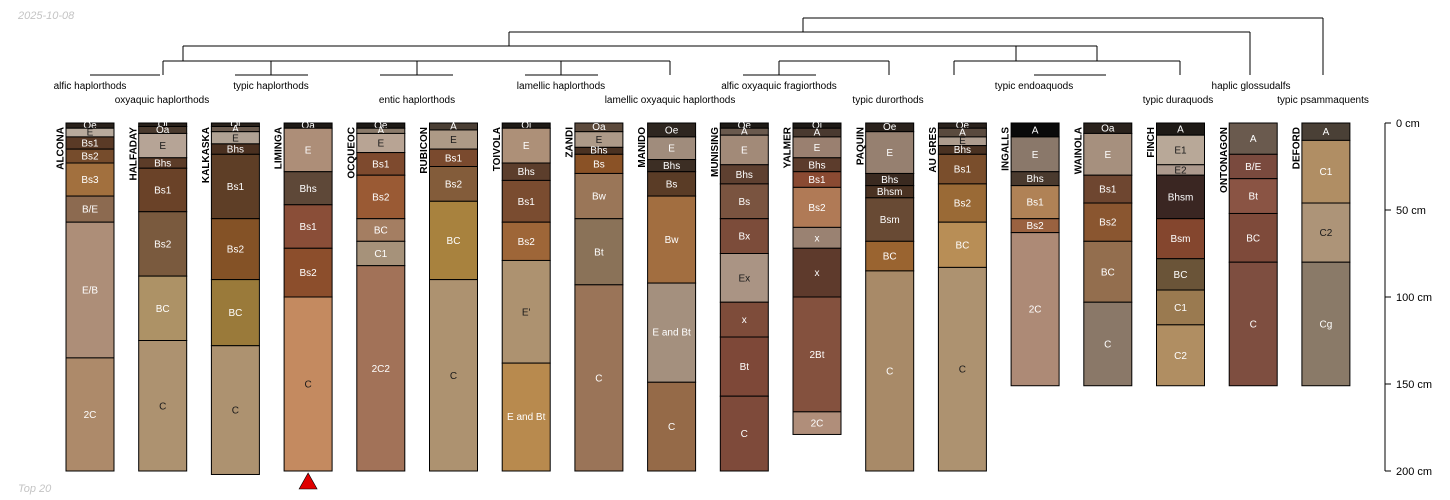 The image size is (1450, 500). Describe the element at coordinates (303, 305) in the screenshot. I see `profile: LIMINGA Oa E Bhs Bs1 Bs2 C` at that location.